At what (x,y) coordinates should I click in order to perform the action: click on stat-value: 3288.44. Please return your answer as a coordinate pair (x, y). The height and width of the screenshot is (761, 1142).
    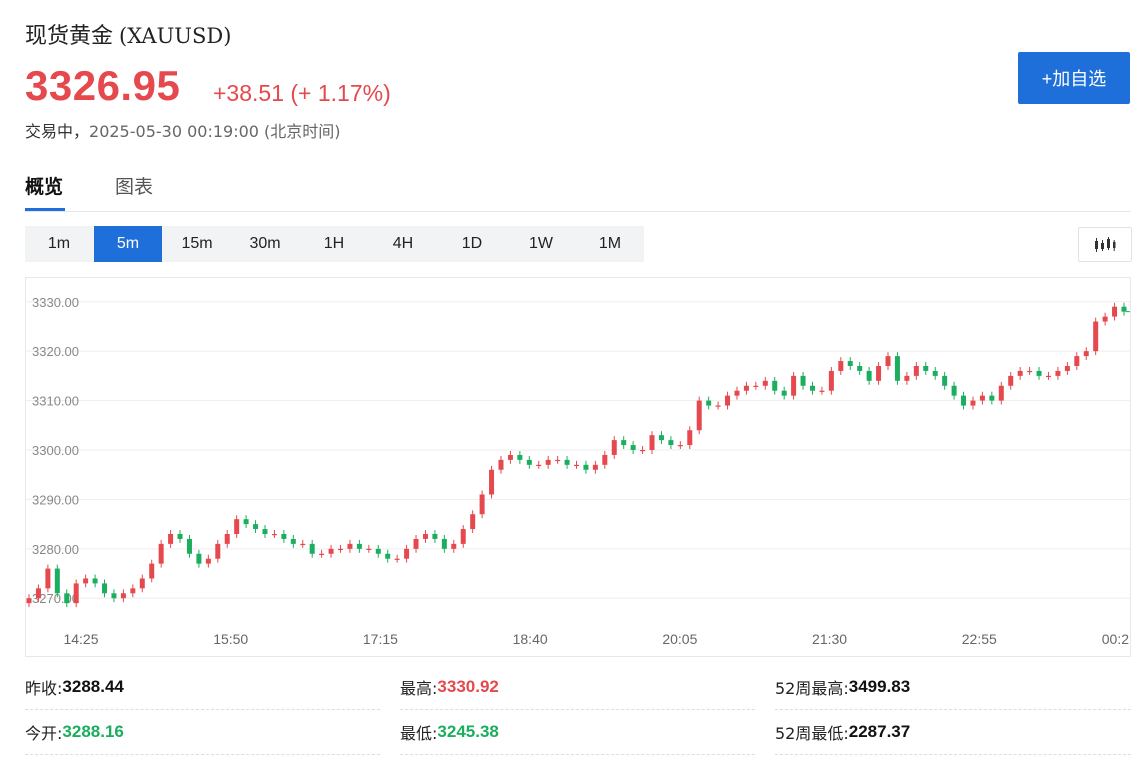
    Looking at the image, I should click on (93, 686).